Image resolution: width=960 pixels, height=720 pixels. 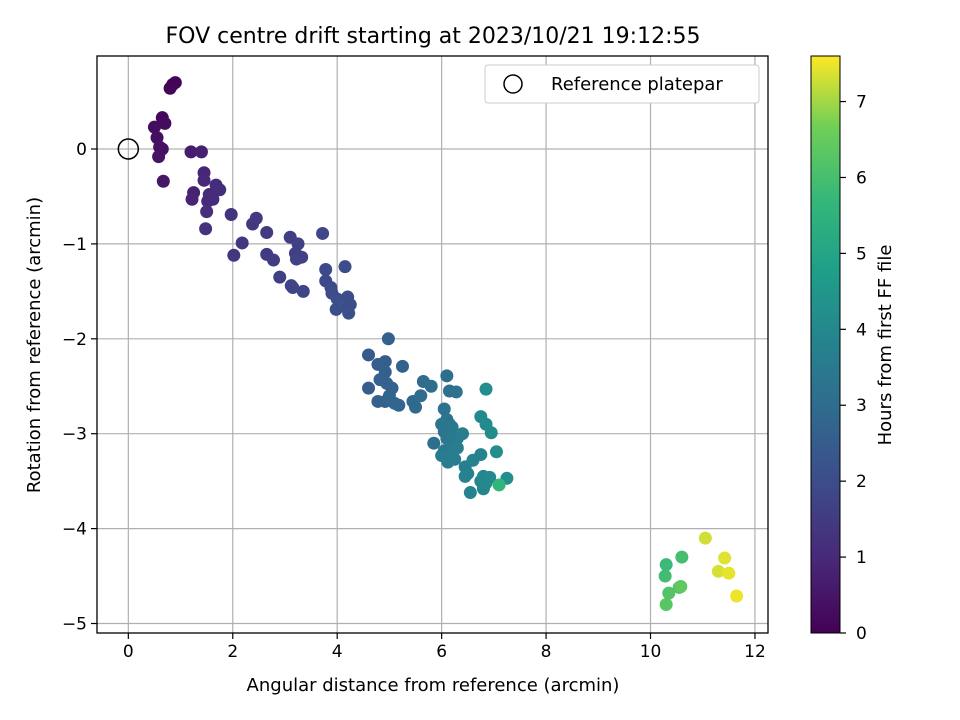 I want to click on colorbar-tick-label: 1, so click(x=861, y=558).